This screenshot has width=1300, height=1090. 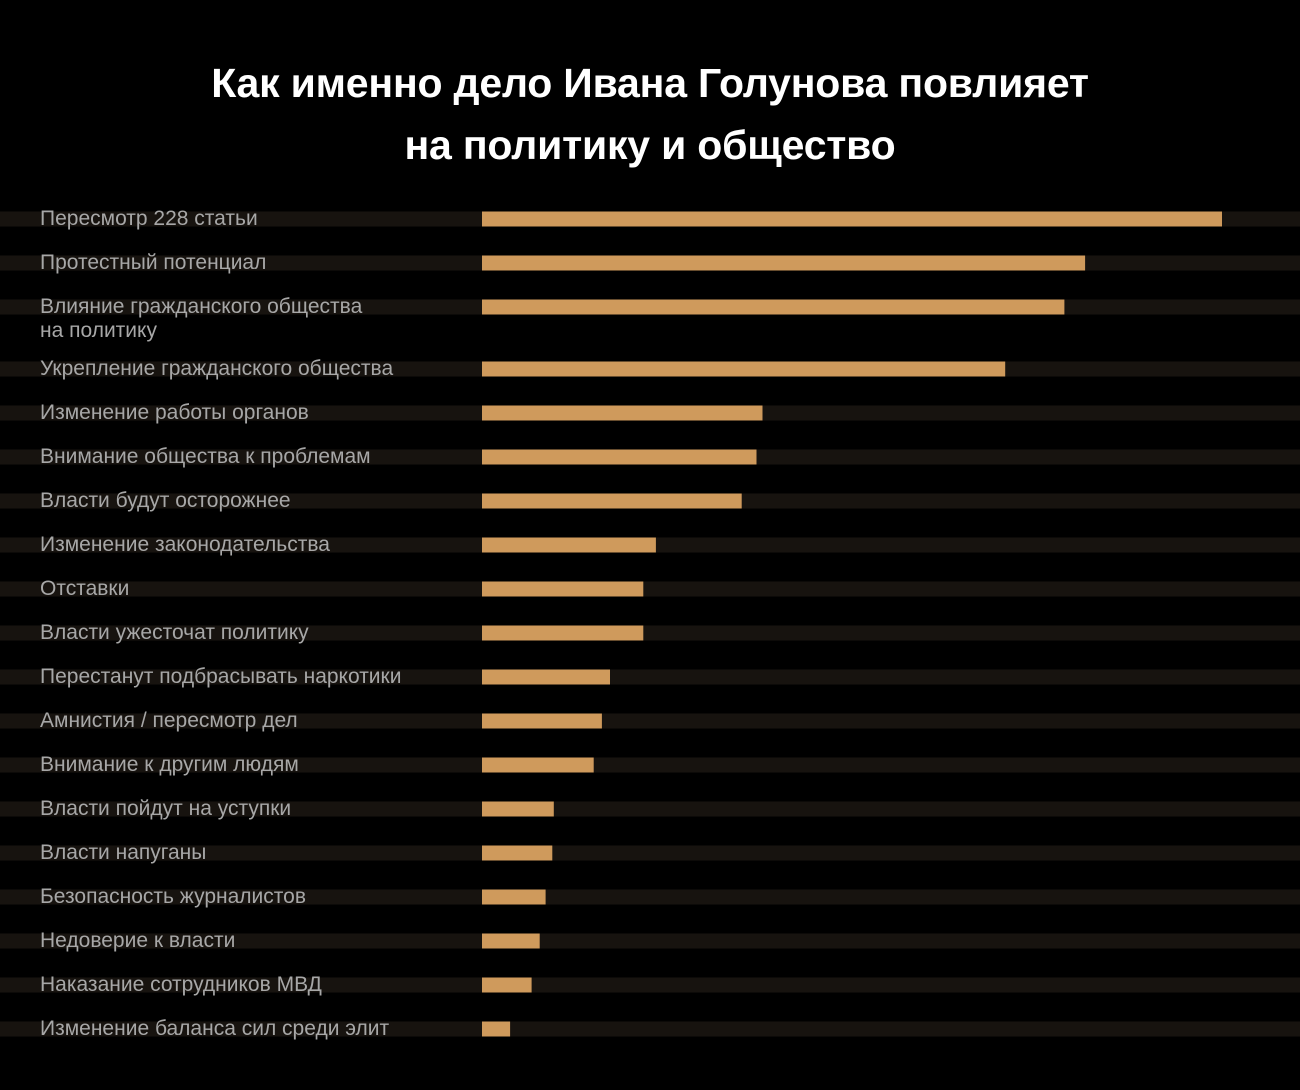 What do you see at coordinates (650, 633) in the screenshot?
I see `row-10-stripe` at bounding box center [650, 633].